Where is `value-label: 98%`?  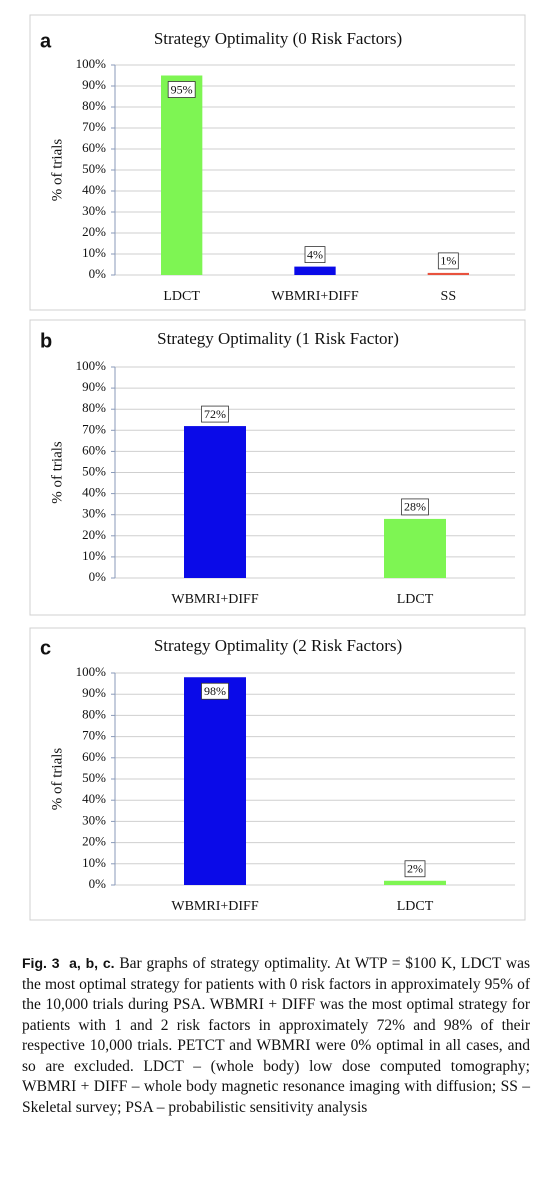 value-label: 98% is located at coordinates (215, 691).